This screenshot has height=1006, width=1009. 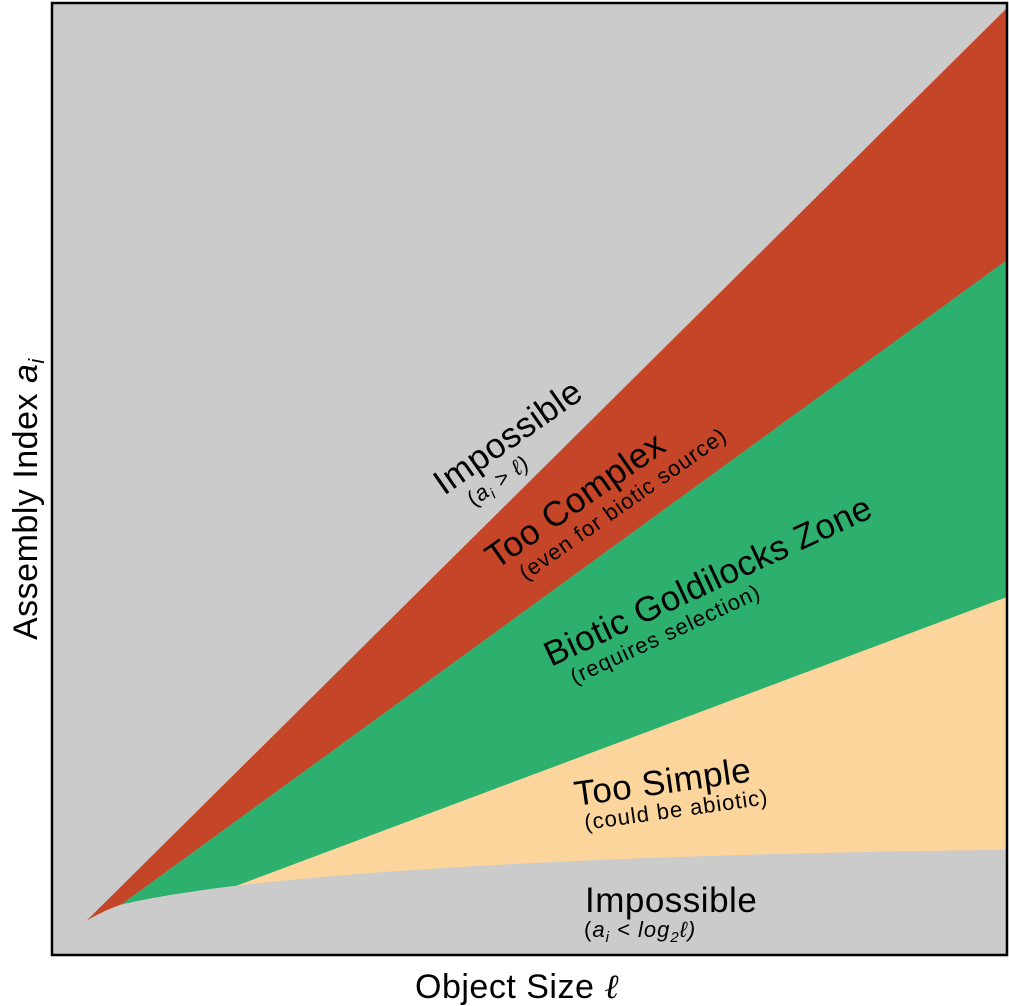 What do you see at coordinates (517, 986) in the screenshot?
I see `x-axis-label: Object Size ℓ` at bounding box center [517, 986].